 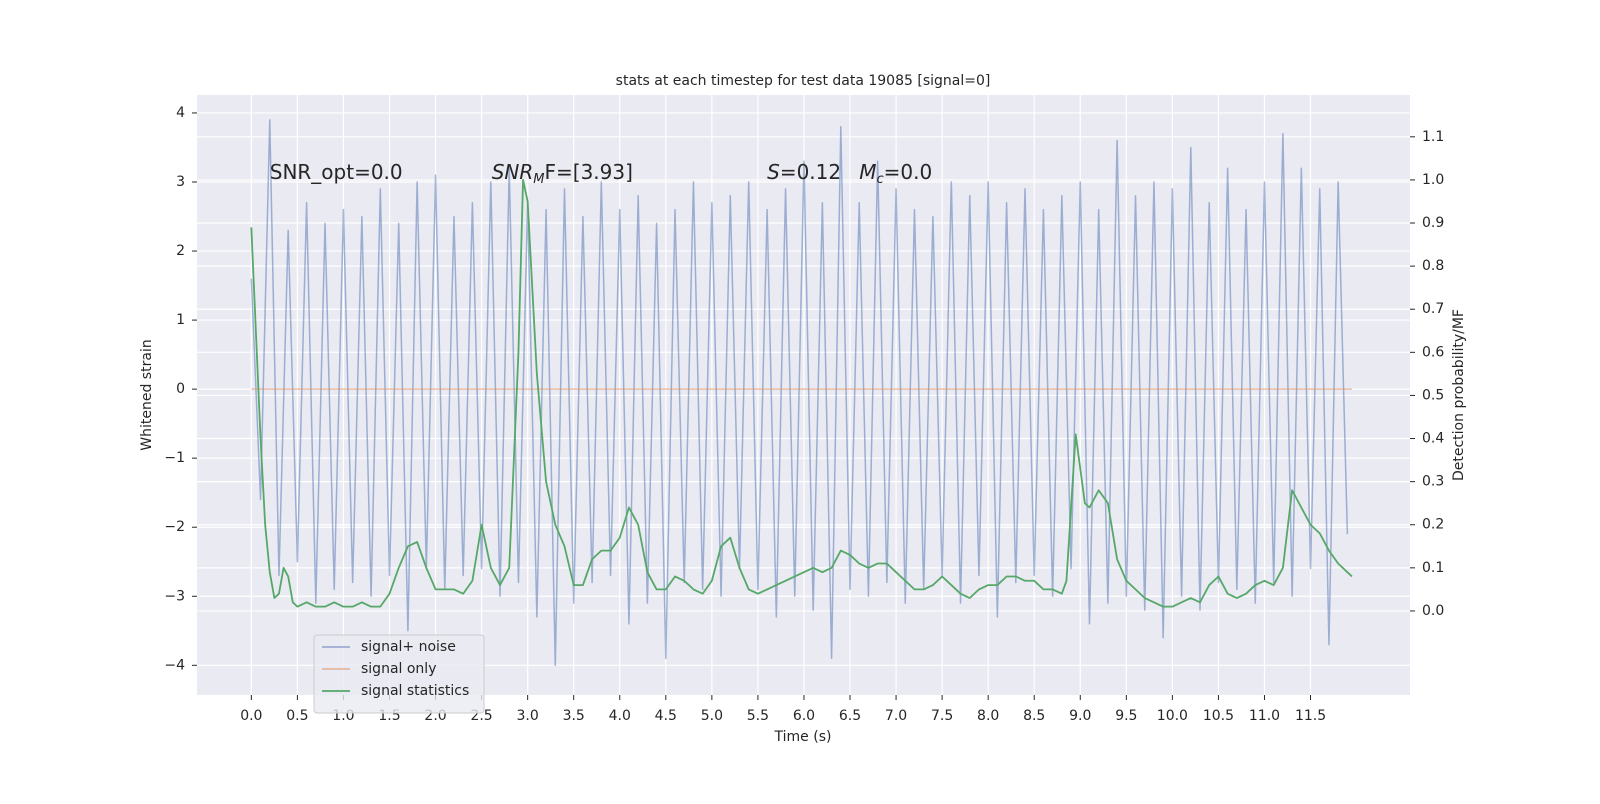 I want to click on annotation-part: SNR_opt=0.0, so click(x=336, y=172).